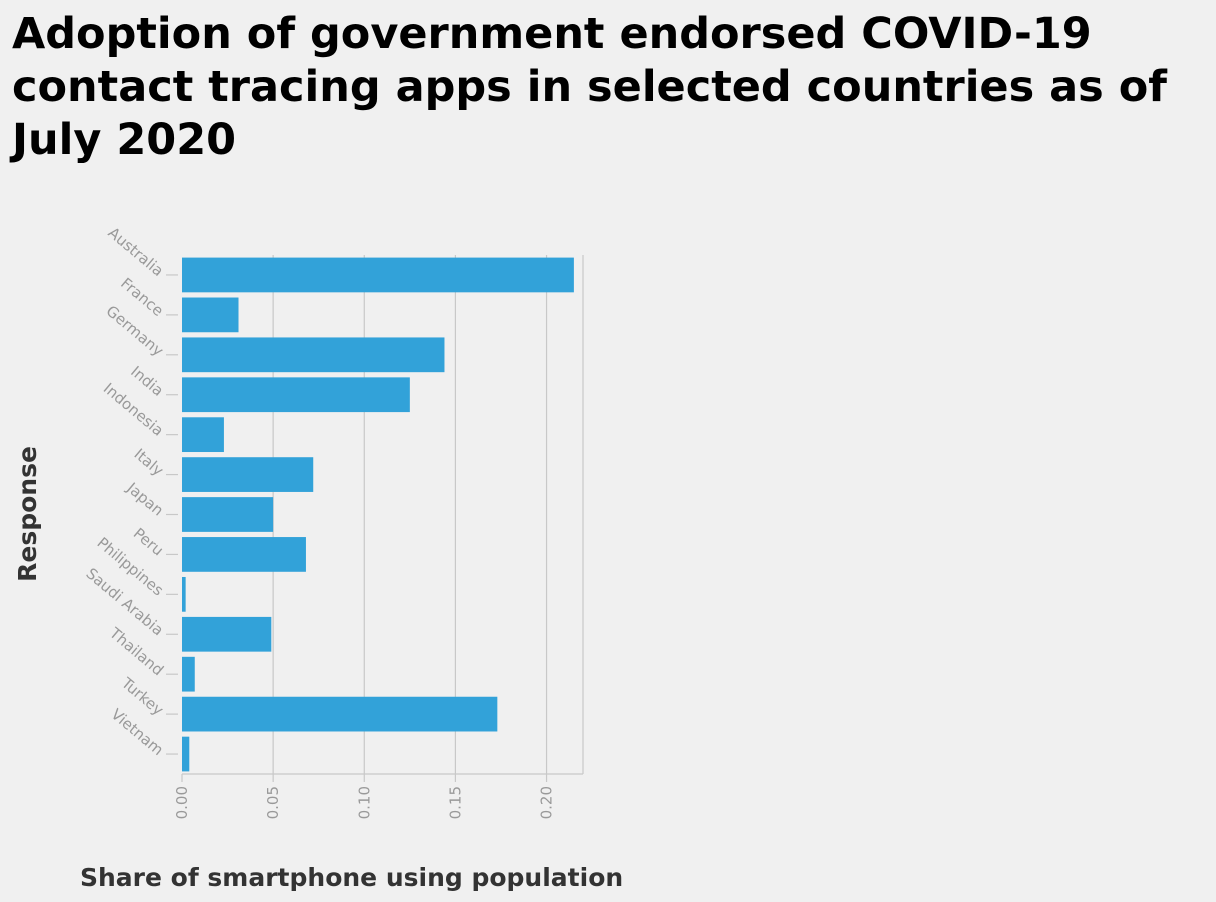  What do you see at coordinates (455, 802) in the screenshot?
I see `x-tick-label: 0.15` at bounding box center [455, 802].